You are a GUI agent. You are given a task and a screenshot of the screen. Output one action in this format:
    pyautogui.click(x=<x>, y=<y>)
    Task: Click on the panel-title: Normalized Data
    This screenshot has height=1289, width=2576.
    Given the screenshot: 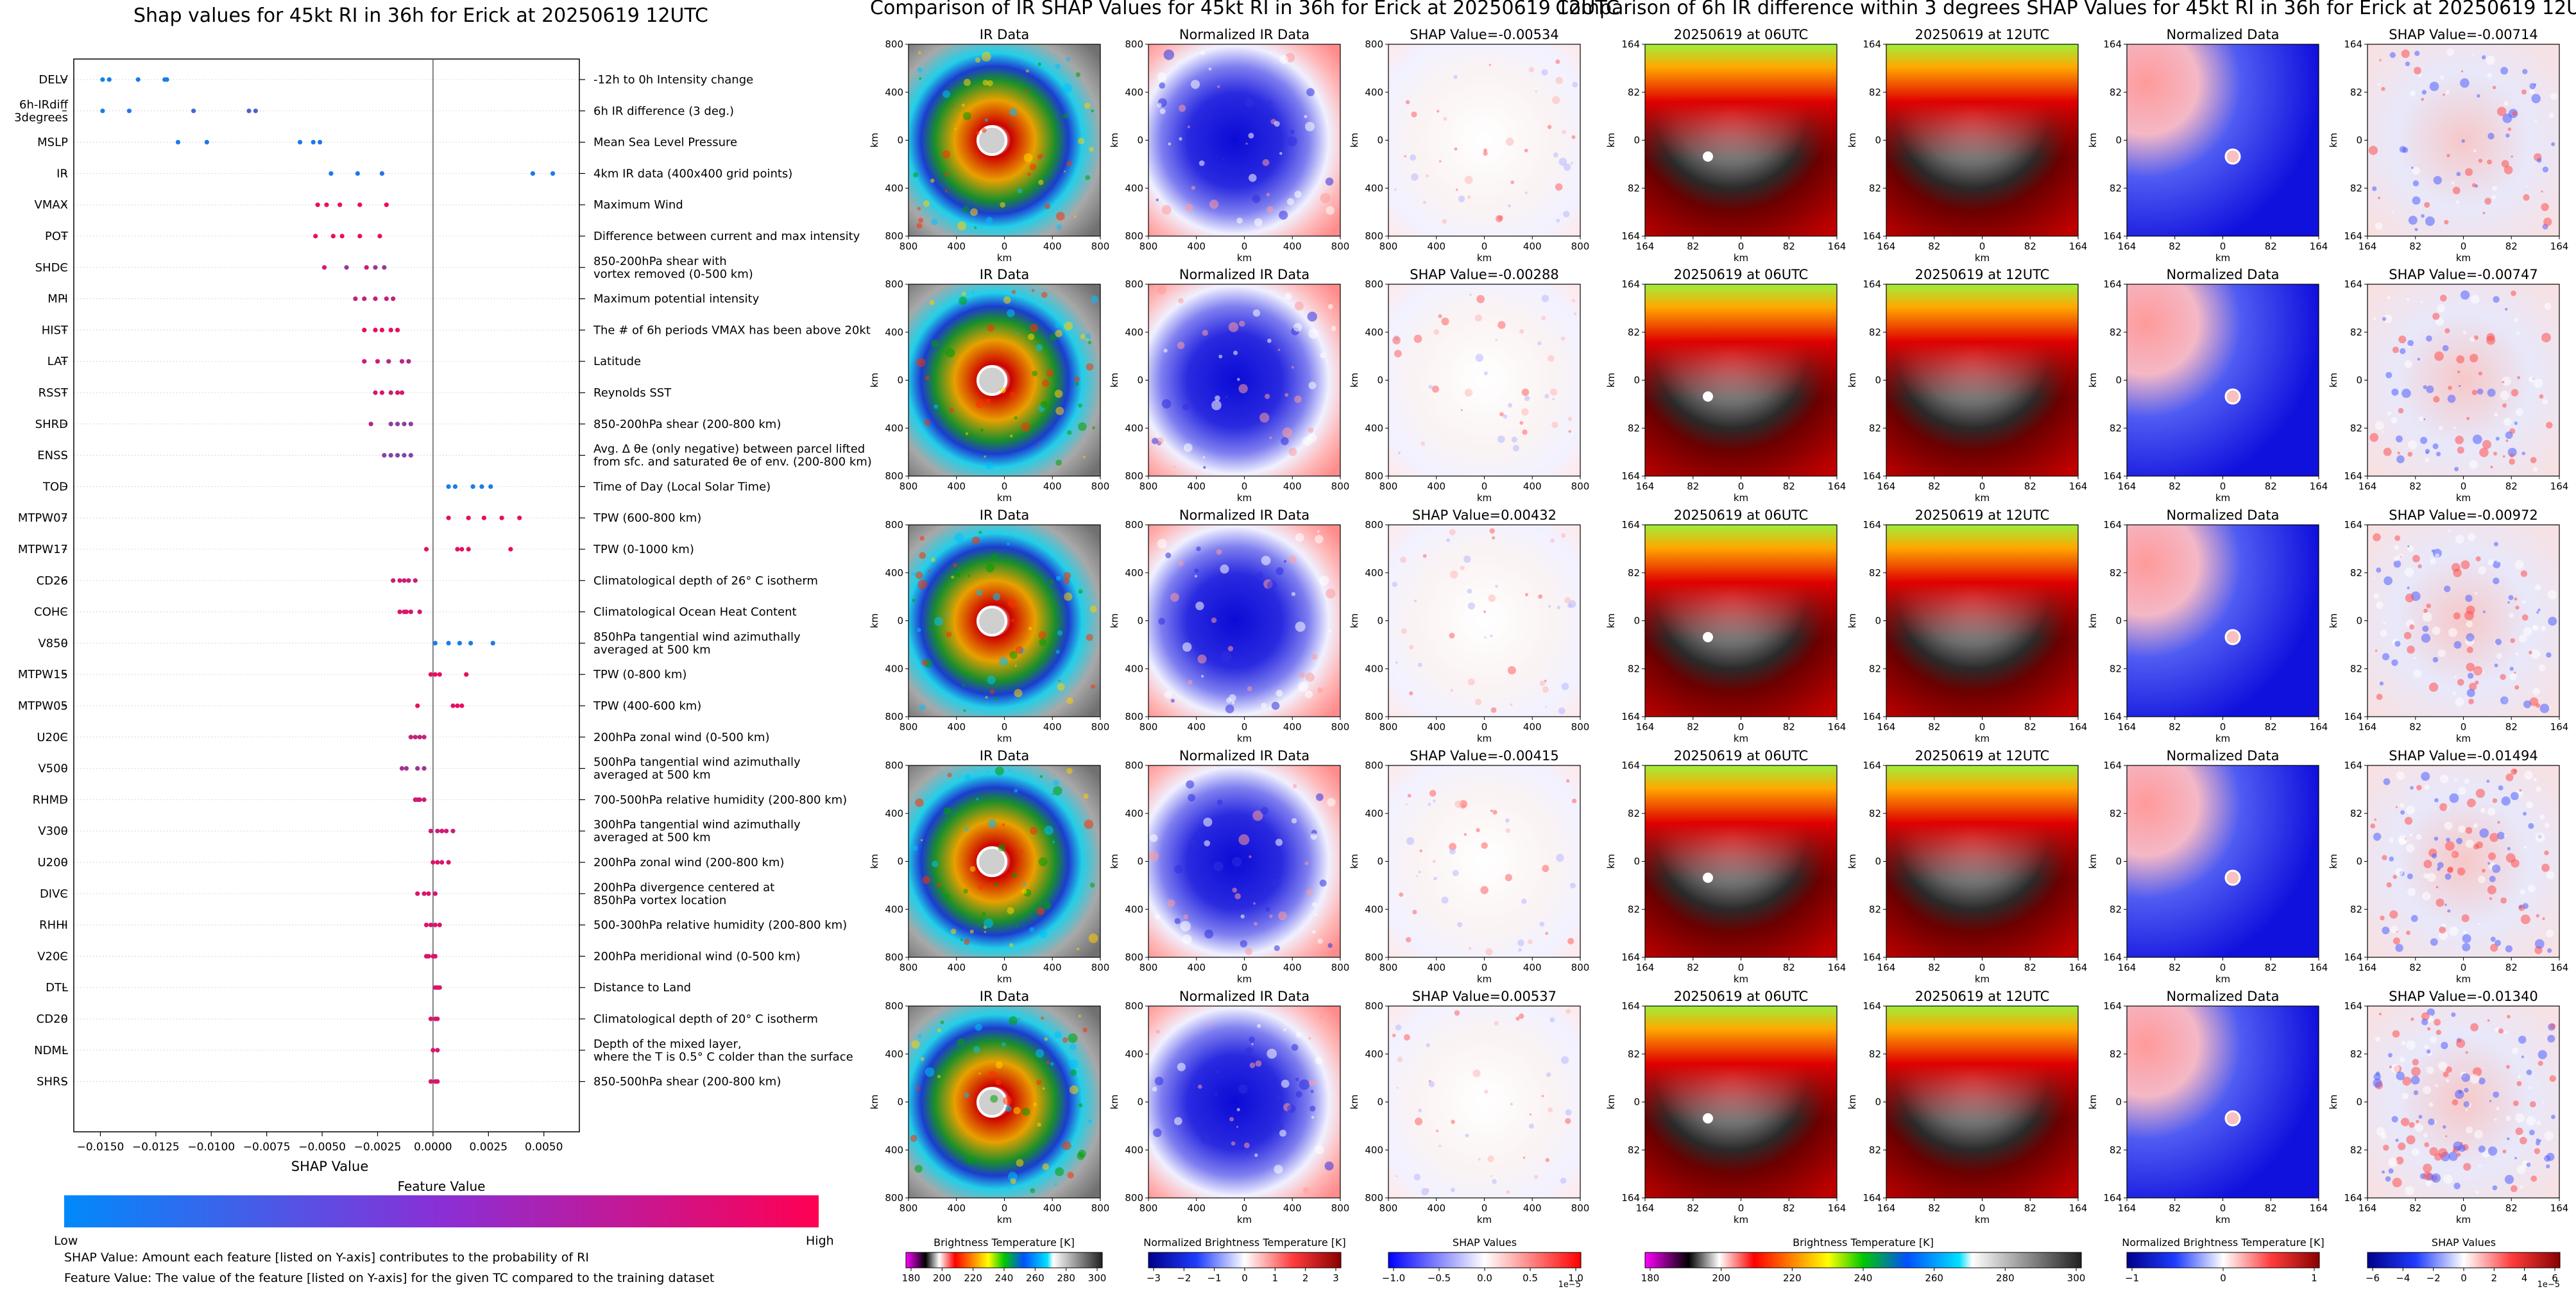 What is the action you would take?
    pyautogui.click(x=2223, y=515)
    